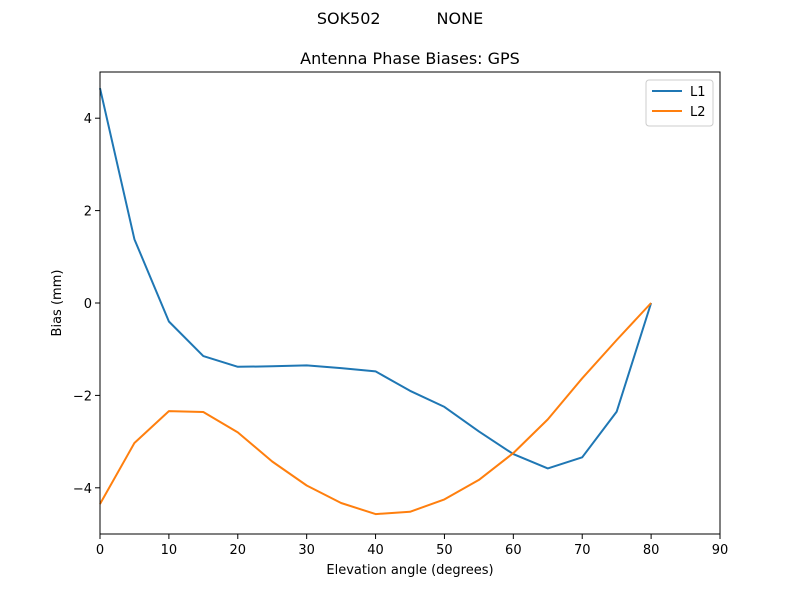 The width and height of the screenshot is (800, 600). I want to click on x-tick-label: 90, so click(720, 550).